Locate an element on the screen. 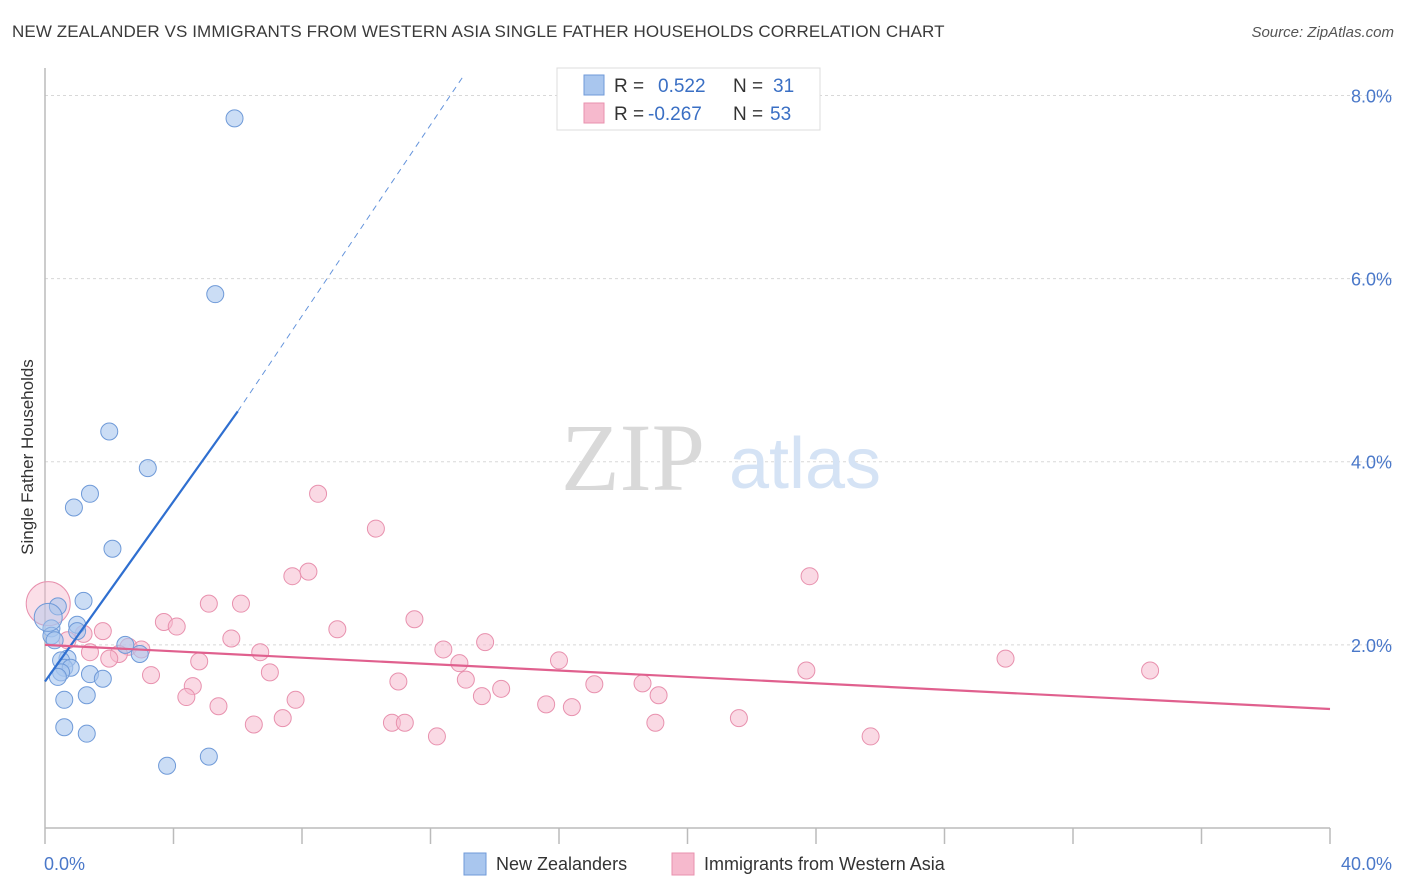 Image resolution: width=1406 pixels, height=892 pixels. y-tick-label: 6.0% is located at coordinates (1371, 280).